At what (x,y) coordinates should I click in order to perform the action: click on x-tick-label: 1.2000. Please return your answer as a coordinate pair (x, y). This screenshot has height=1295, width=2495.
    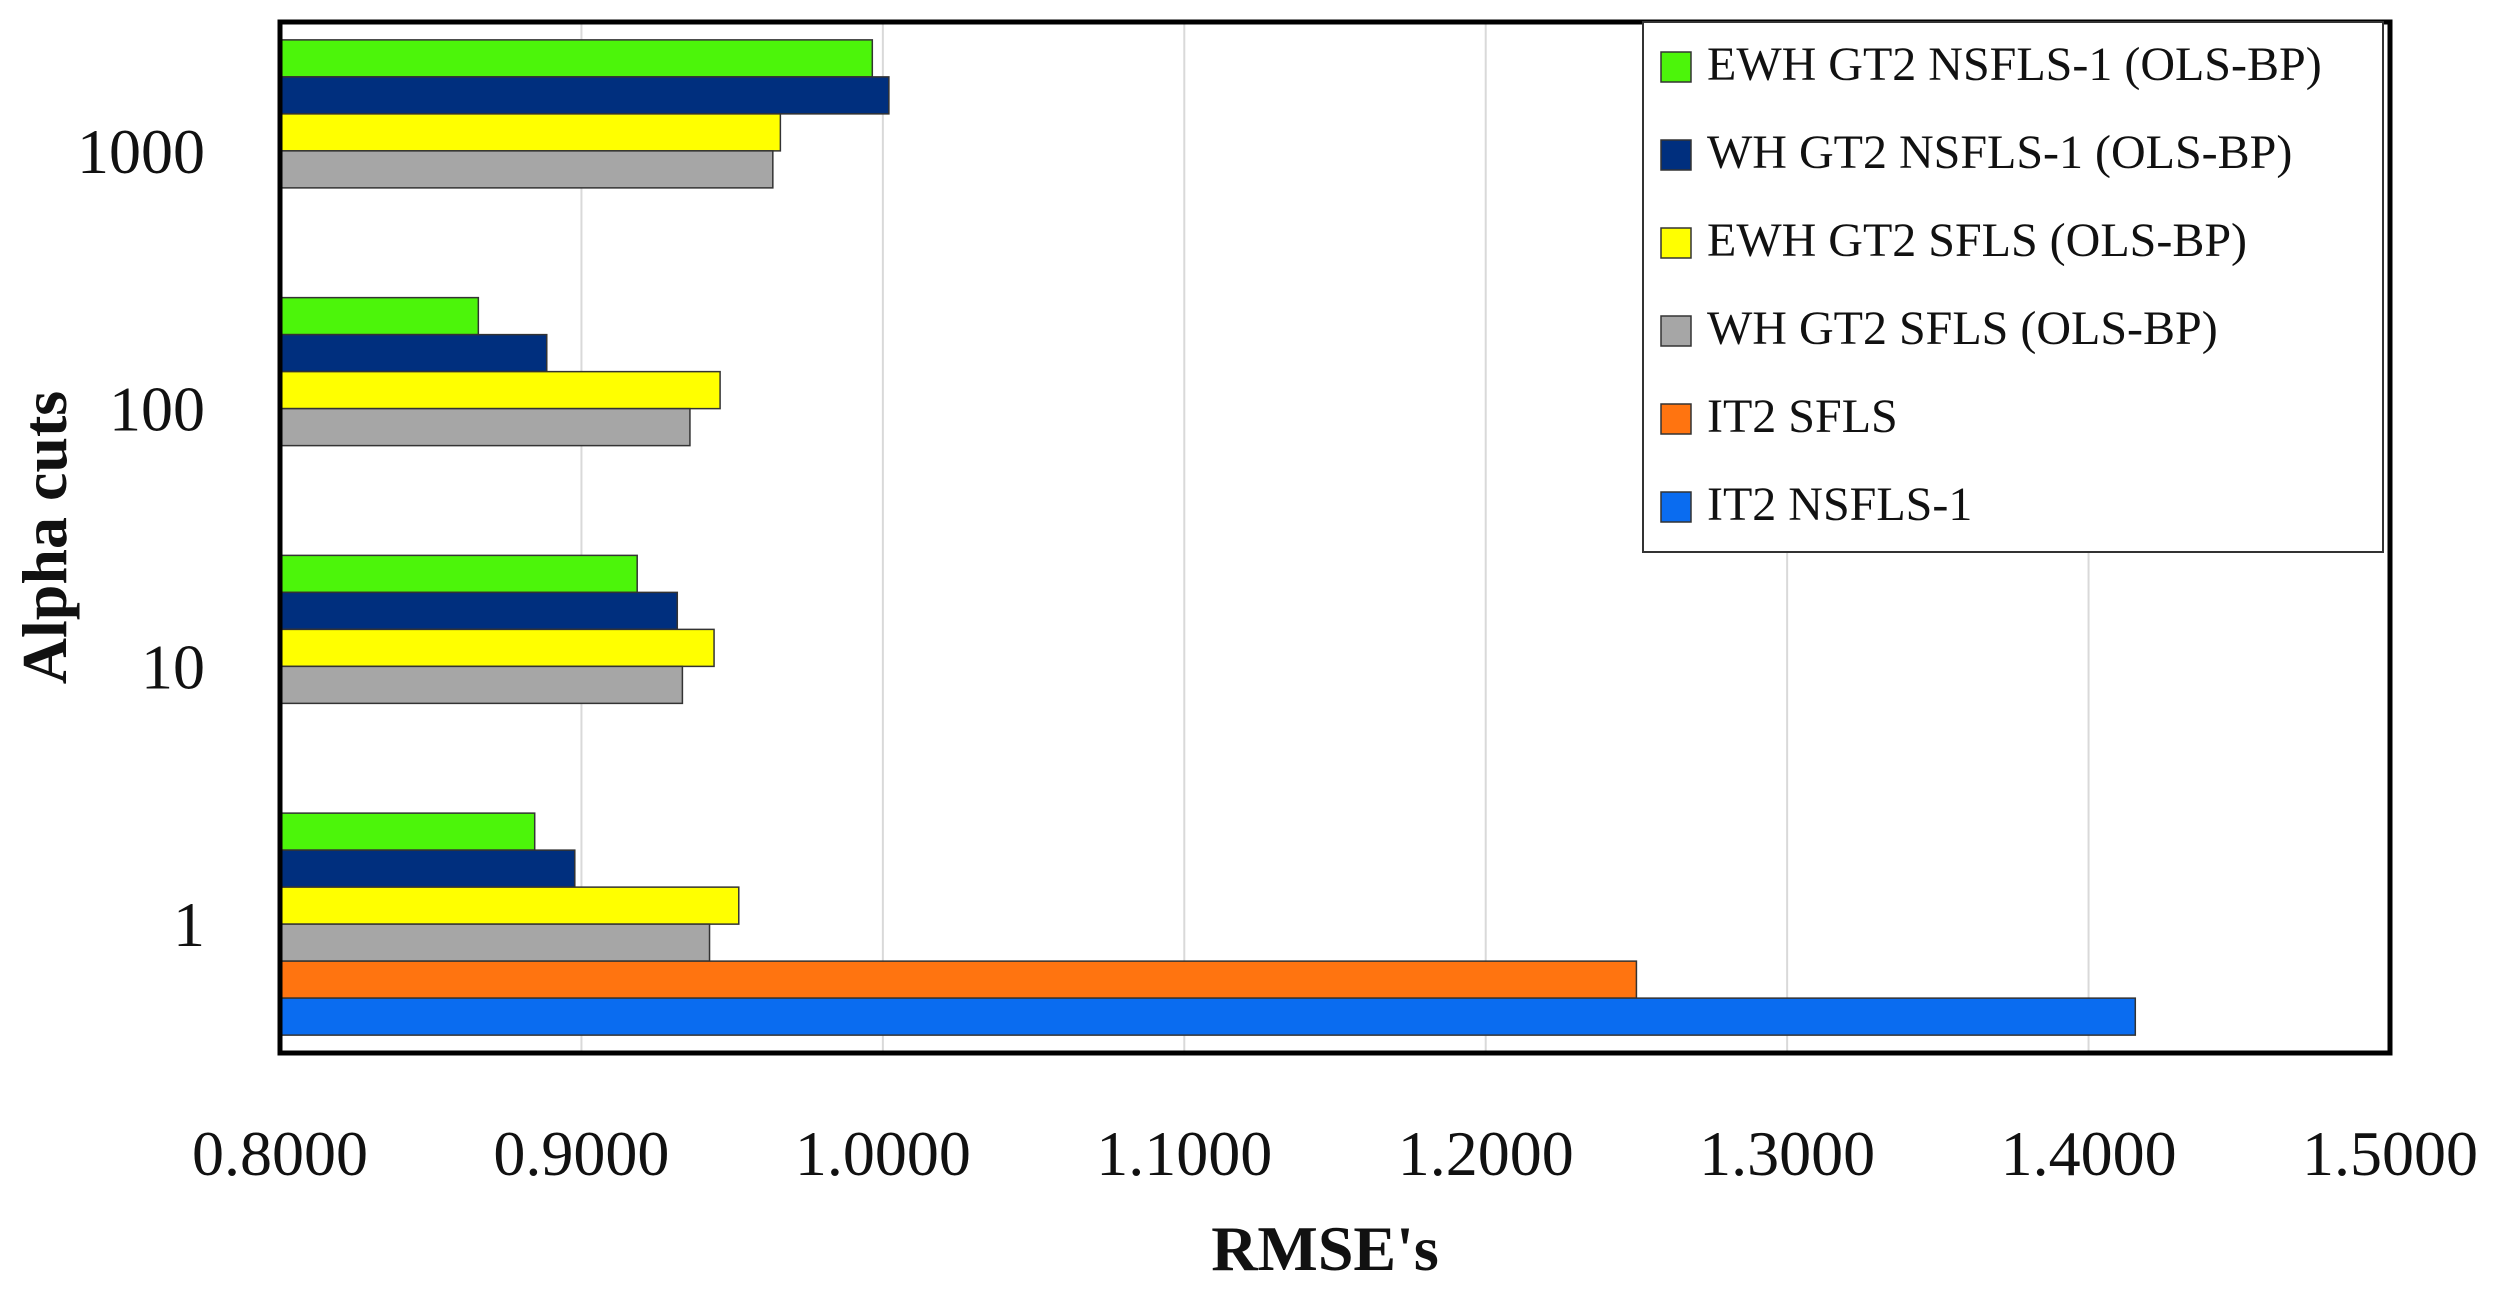
    Looking at the image, I should click on (1486, 1153).